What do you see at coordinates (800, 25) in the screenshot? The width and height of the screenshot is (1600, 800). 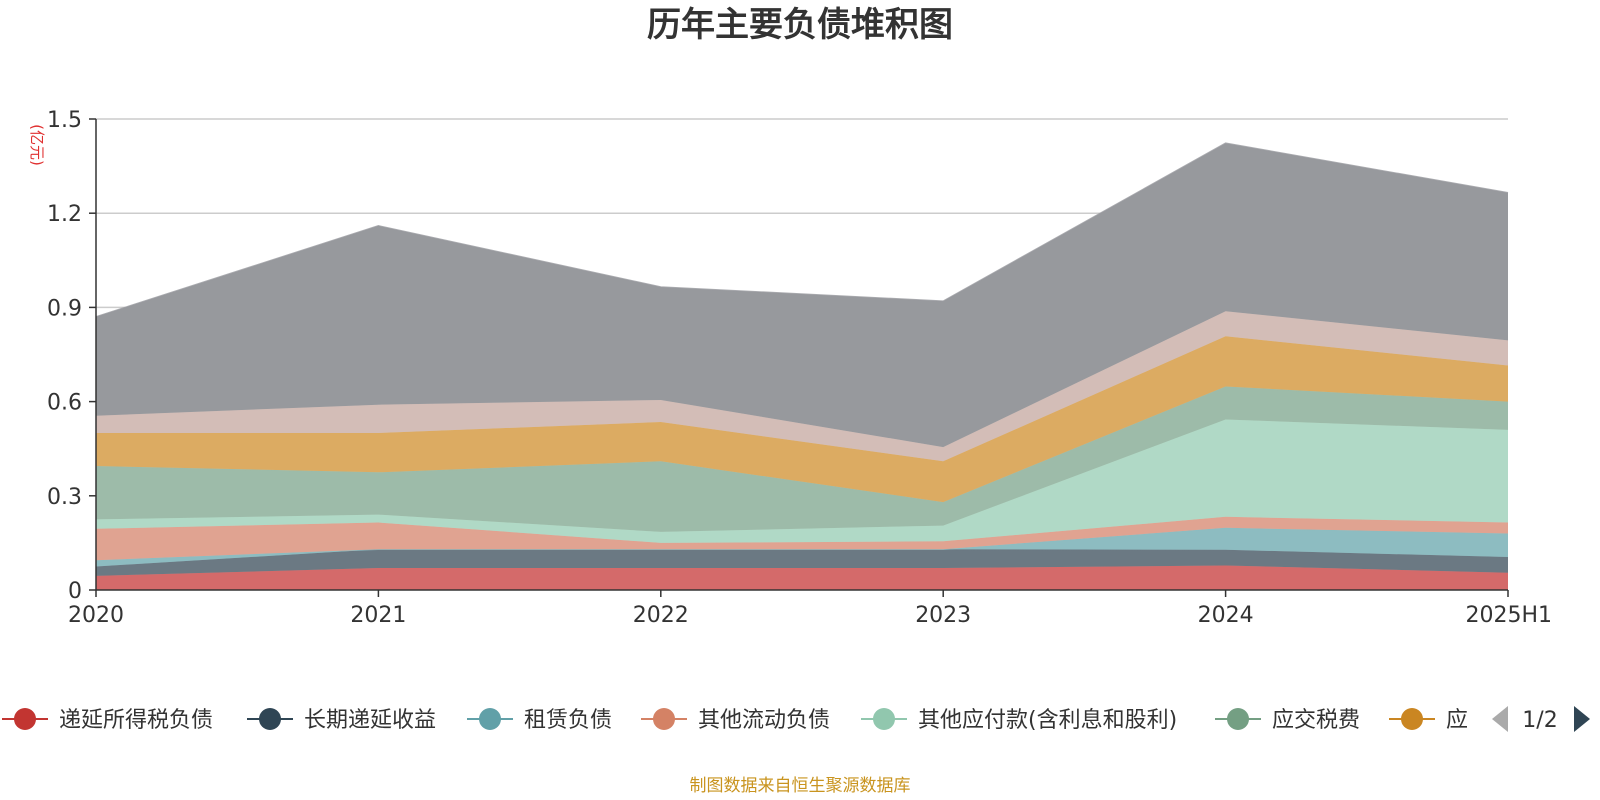 I see `chart-title: 历年主要负债堆积图` at bounding box center [800, 25].